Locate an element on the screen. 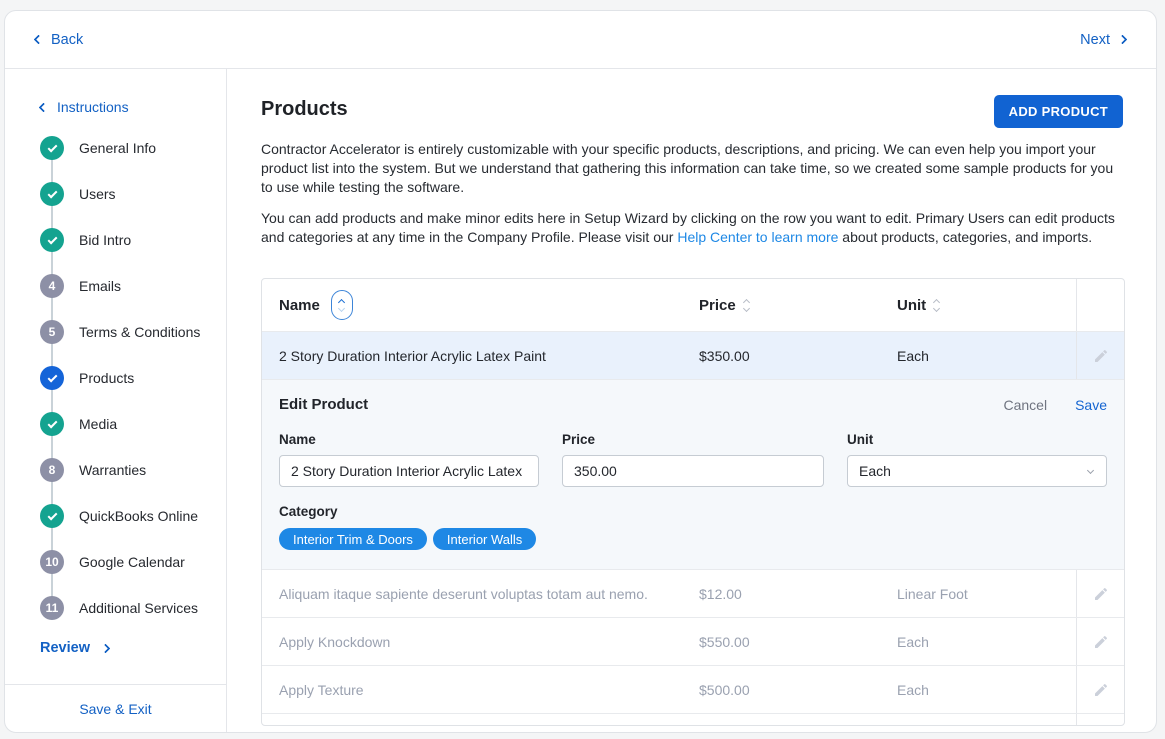 The width and height of the screenshot is (1165, 739). step-number: 5 is located at coordinates (52, 332).